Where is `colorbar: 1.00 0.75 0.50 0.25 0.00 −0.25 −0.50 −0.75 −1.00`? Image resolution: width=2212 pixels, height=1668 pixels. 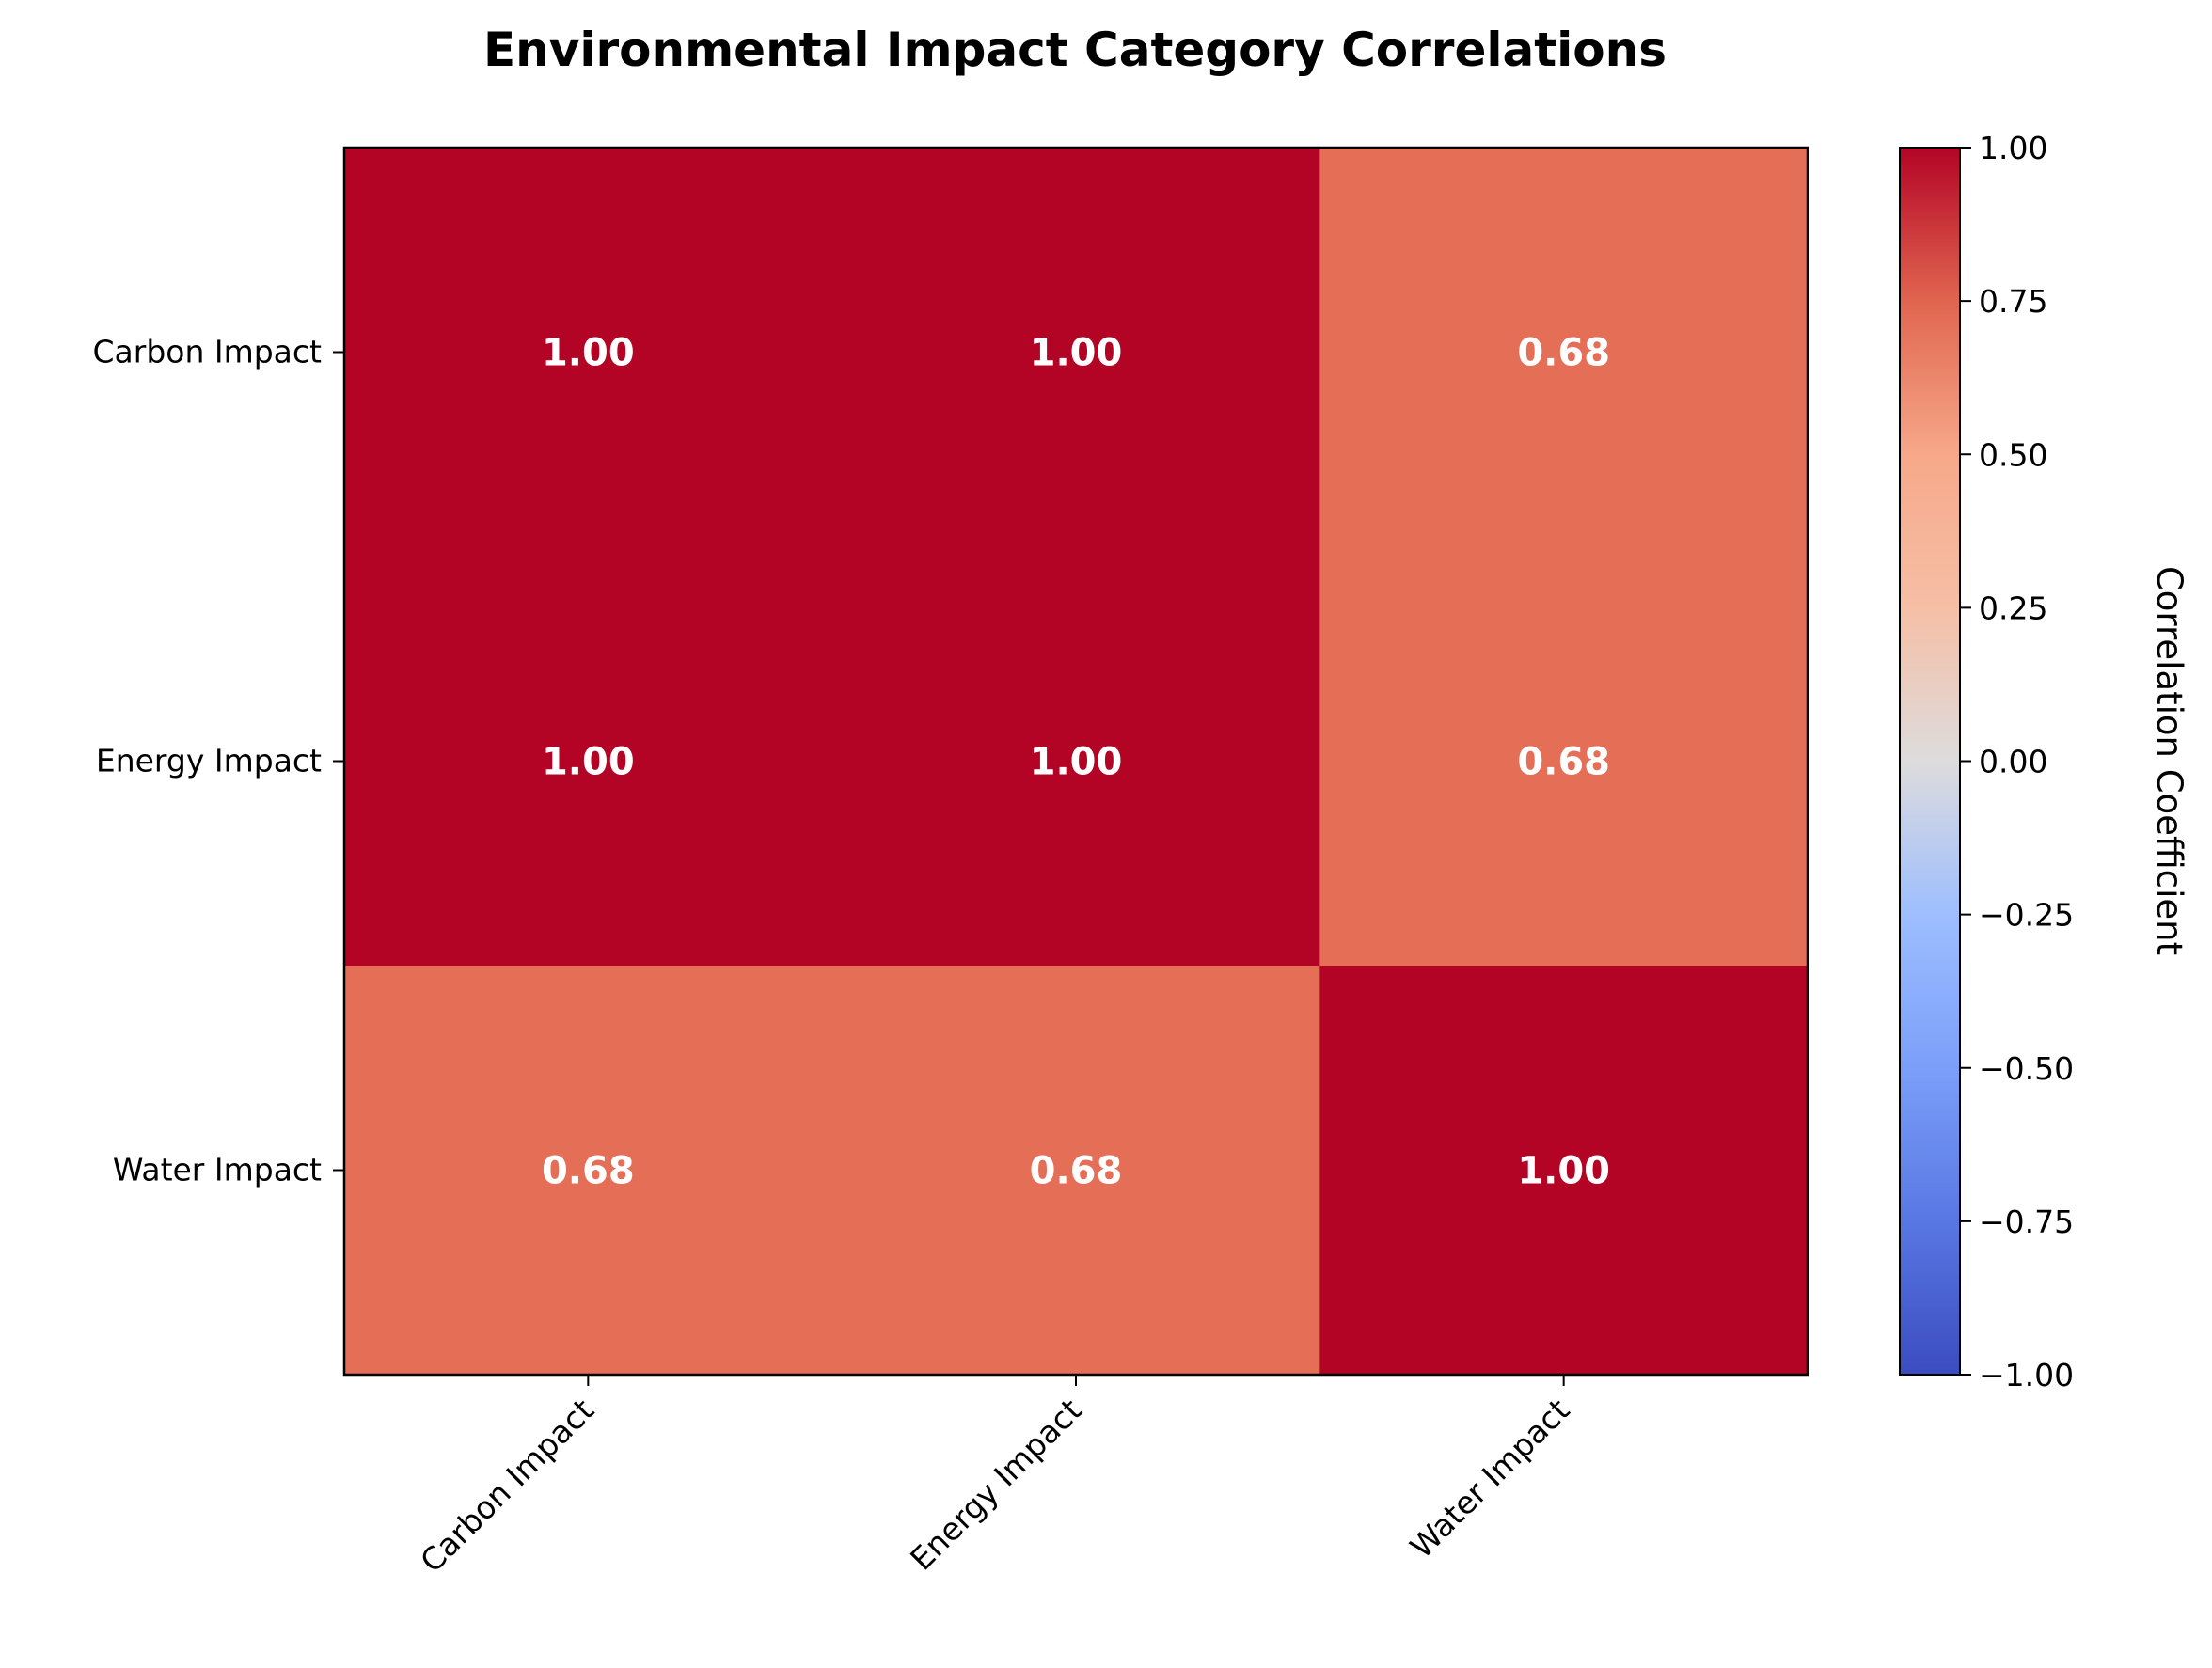 colorbar: 1.00 0.75 0.50 0.25 0.00 −0.25 −0.50 −0.75 −1.00 is located at coordinates (1986, 762).